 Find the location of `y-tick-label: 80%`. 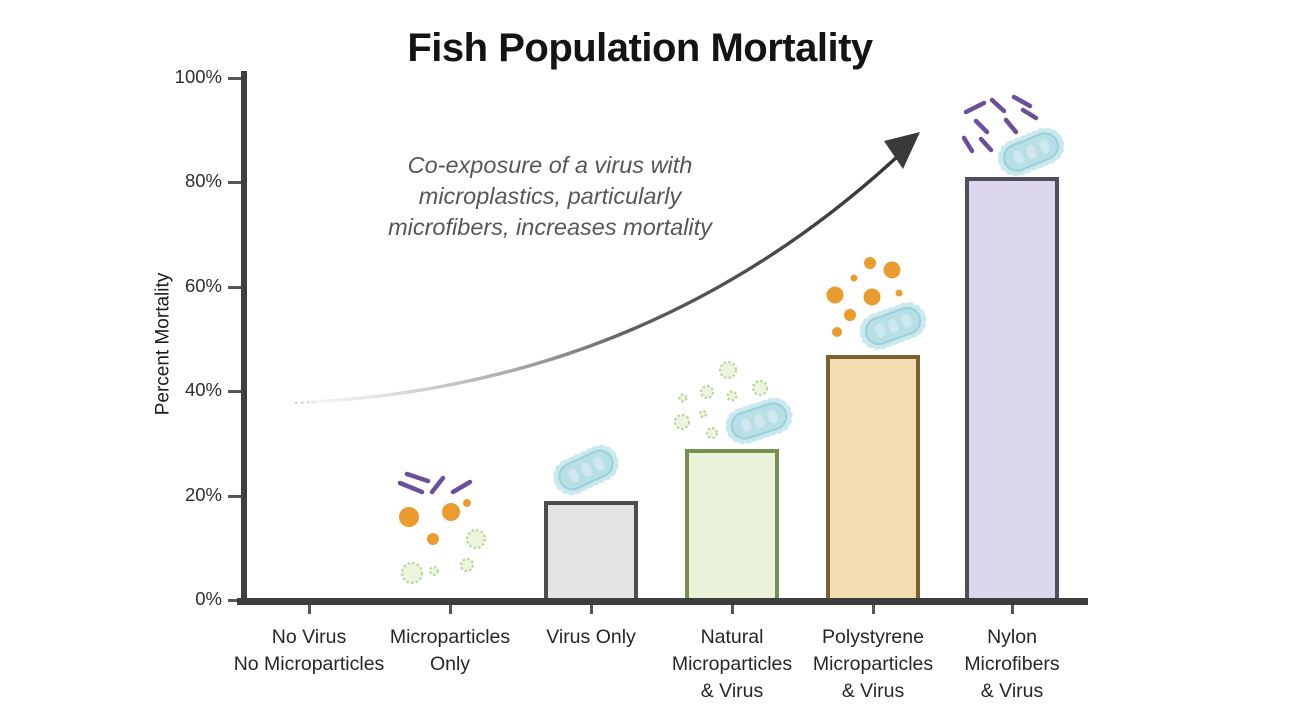

y-tick-label: 80% is located at coordinates (203, 181).